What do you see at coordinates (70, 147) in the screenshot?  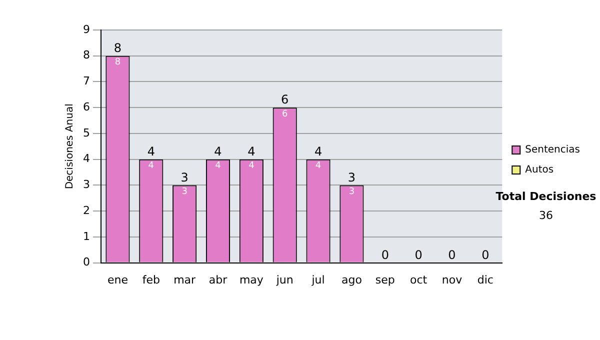 I see `y-axis-title: Decisiones Anual` at bounding box center [70, 147].